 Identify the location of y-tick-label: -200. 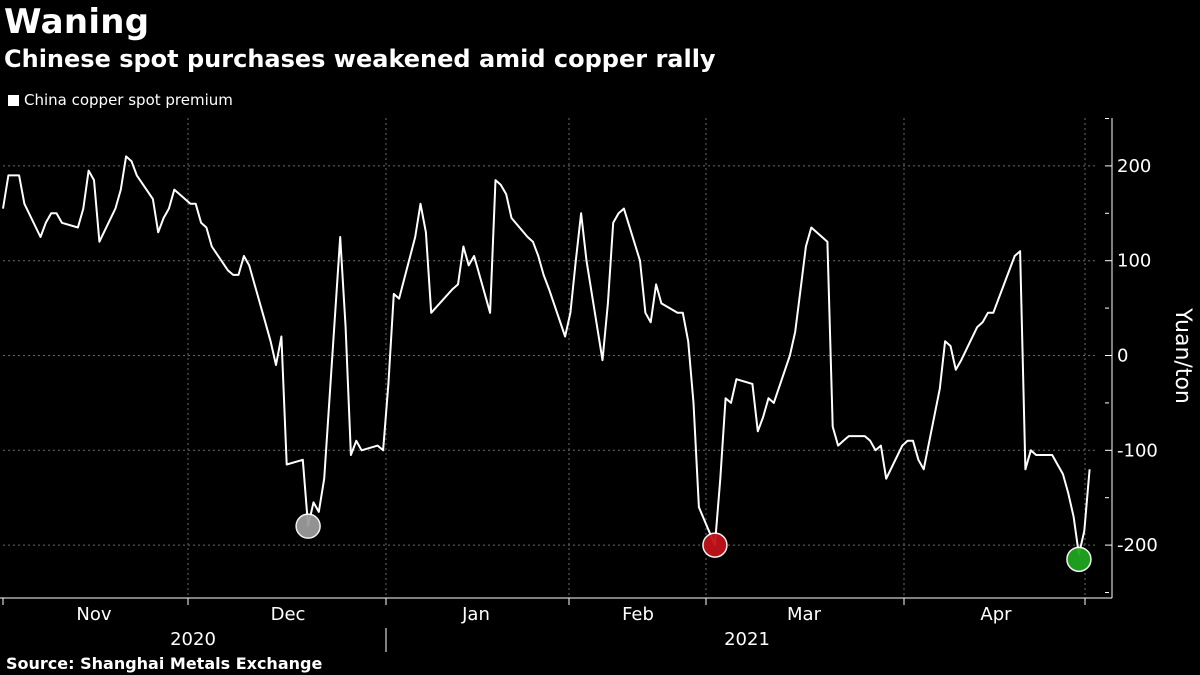
(1137, 545).